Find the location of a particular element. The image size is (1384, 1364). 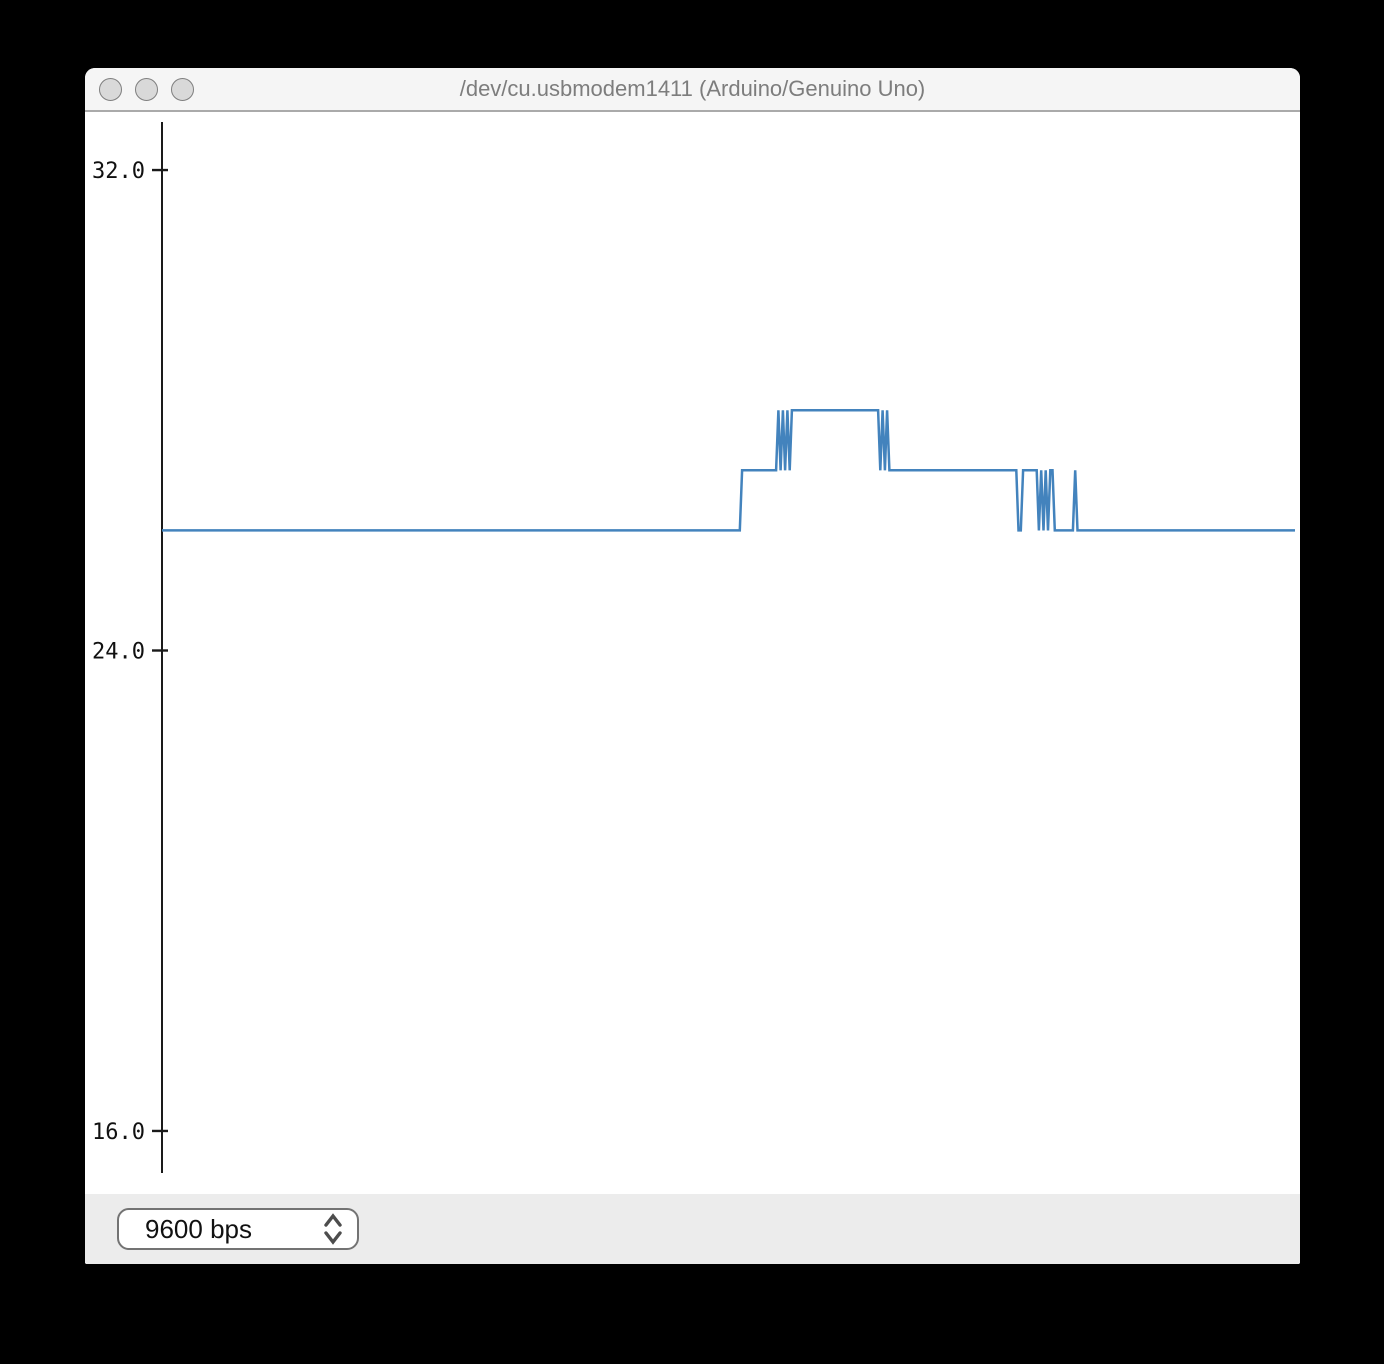

y-tick-label: 32.0 is located at coordinates (118, 171).